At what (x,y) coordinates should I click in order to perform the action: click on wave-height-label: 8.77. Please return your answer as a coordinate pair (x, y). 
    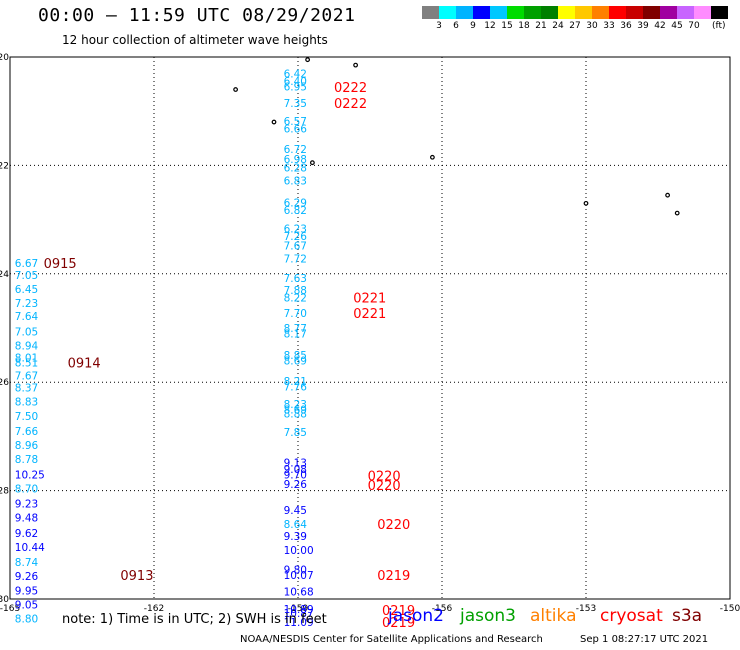
    Looking at the image, I should click on (295, 329).